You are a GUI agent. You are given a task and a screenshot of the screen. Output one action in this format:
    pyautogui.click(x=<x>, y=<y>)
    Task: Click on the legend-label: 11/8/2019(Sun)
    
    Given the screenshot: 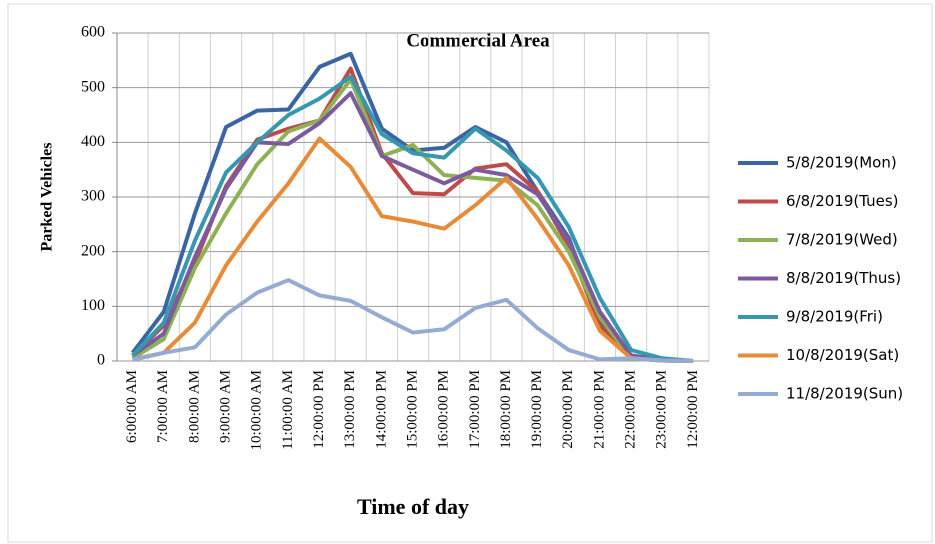 What is the action you would take?
    pyautogui.click(x=844, y=394)
    